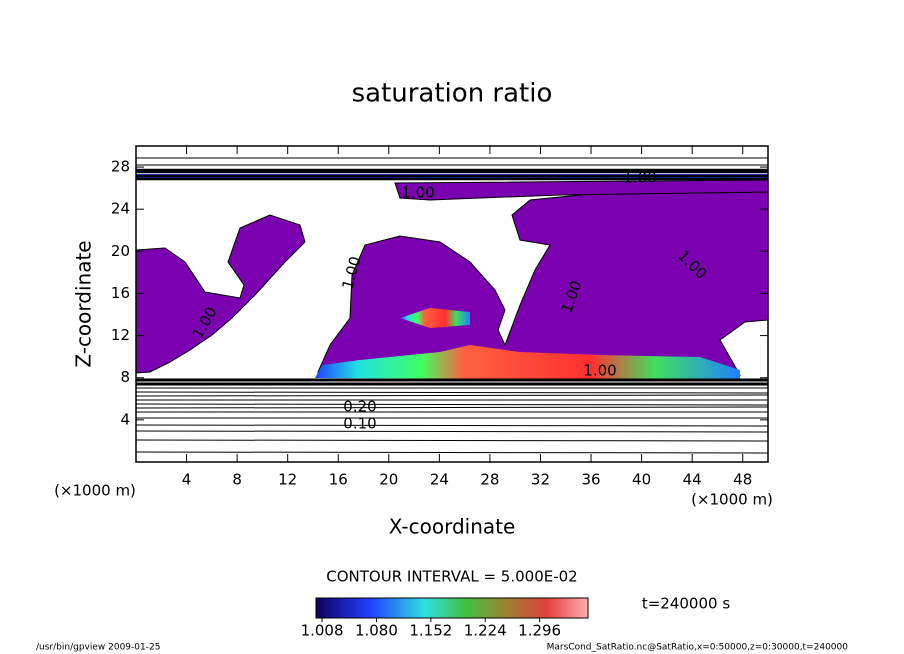 The image size is (904, 654). Describe the element at coordinates (540, 480) in the screenshot. I see `x-tick-label: 32` at that location.